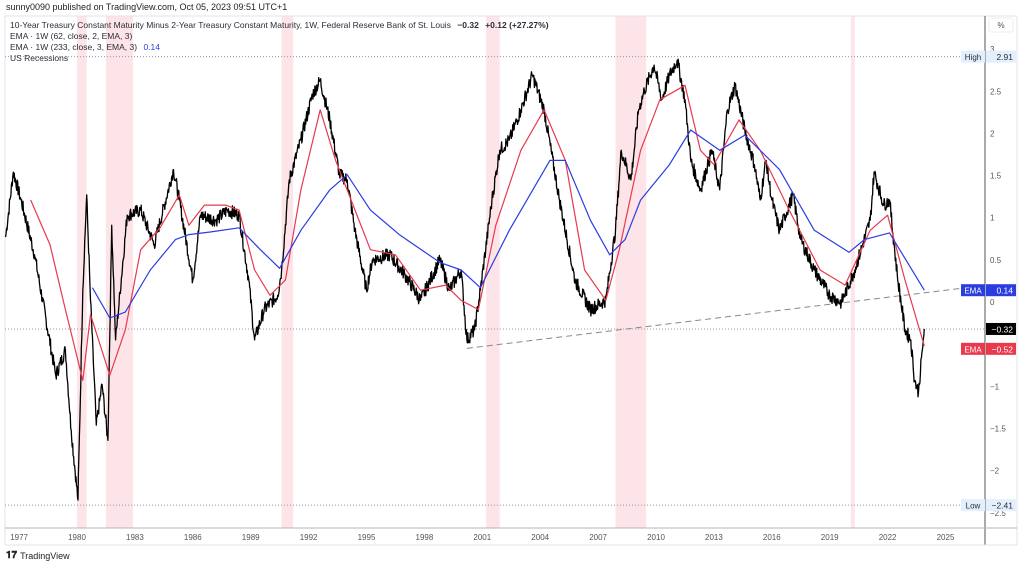 Image resolution: width=1024 pixels, height=567 pixels. I want to click on footer-brand-text: TradingView, so click(45, 555).